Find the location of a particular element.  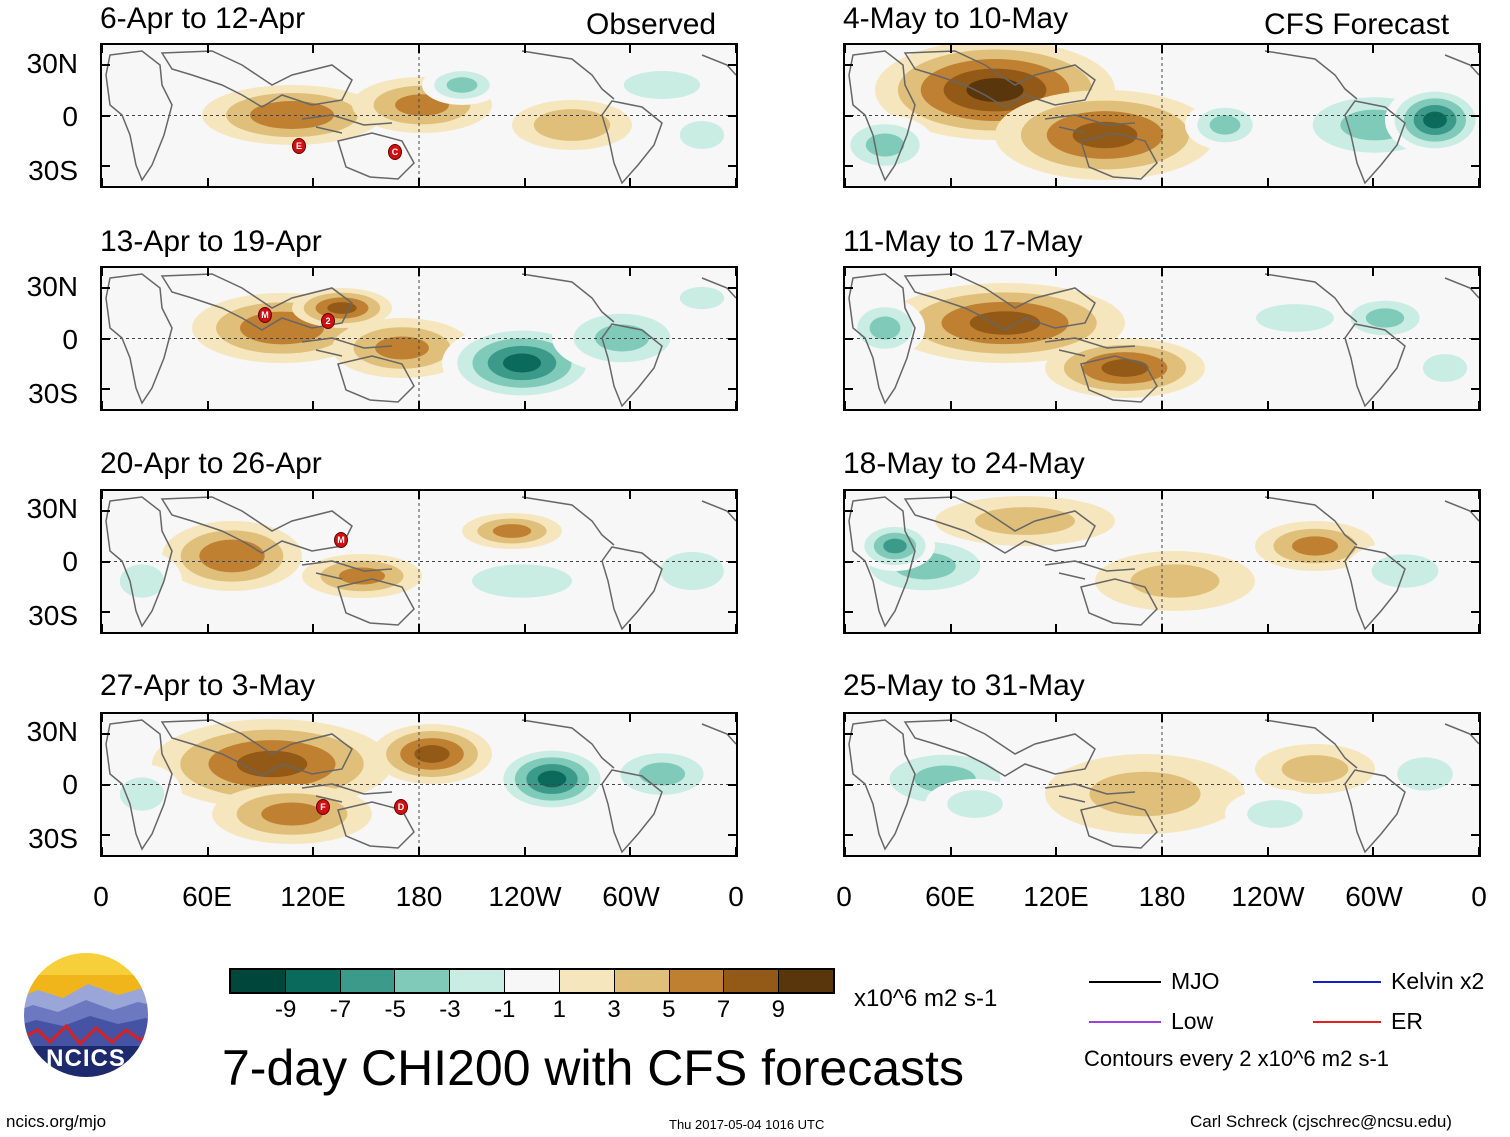

colorbar-label: -3 is located at coordinates (450, 1009).